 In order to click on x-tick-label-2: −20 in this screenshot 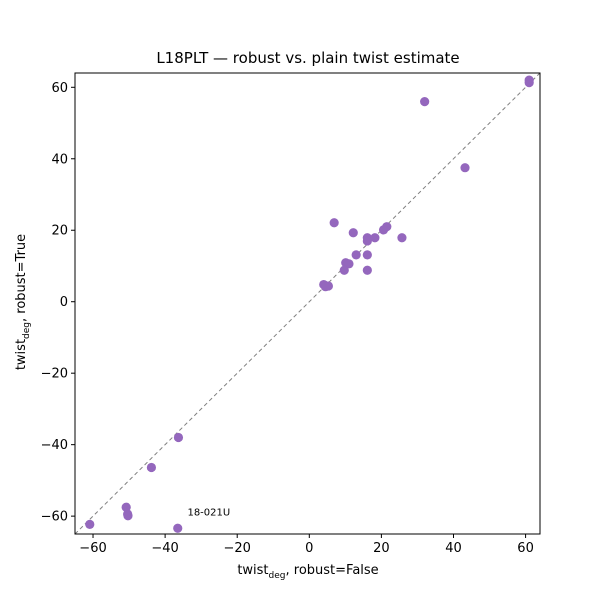, I will do `click(236, 548)`.